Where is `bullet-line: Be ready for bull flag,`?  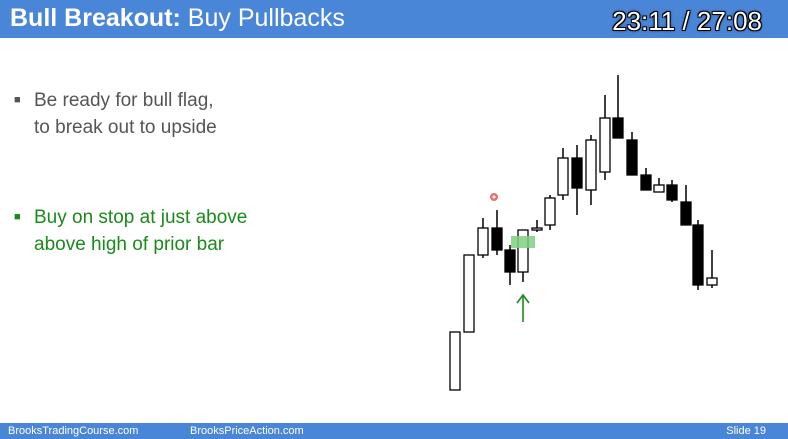
bullet-line: Be ready for bull flag, is located at coordinates (124, 100).